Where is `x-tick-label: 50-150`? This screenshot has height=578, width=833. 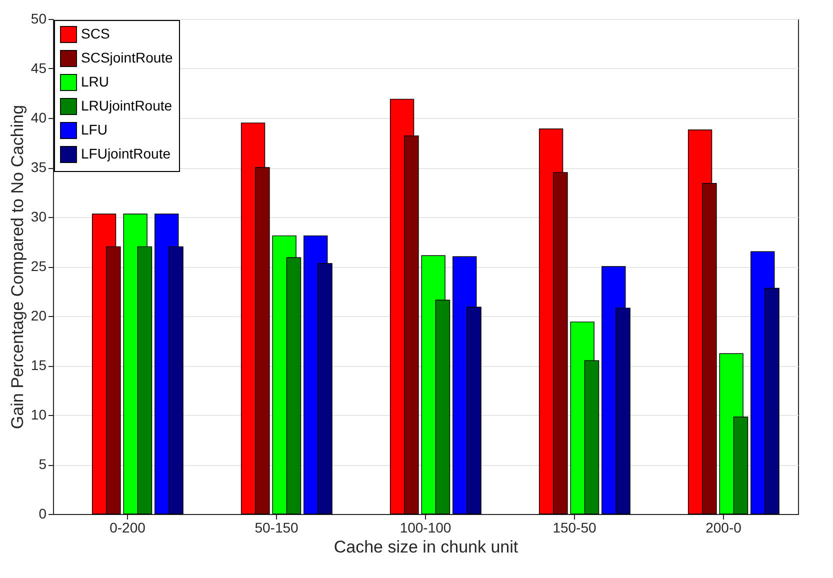
x-tick-label: 50-150 is located at coordinates (276, 528).